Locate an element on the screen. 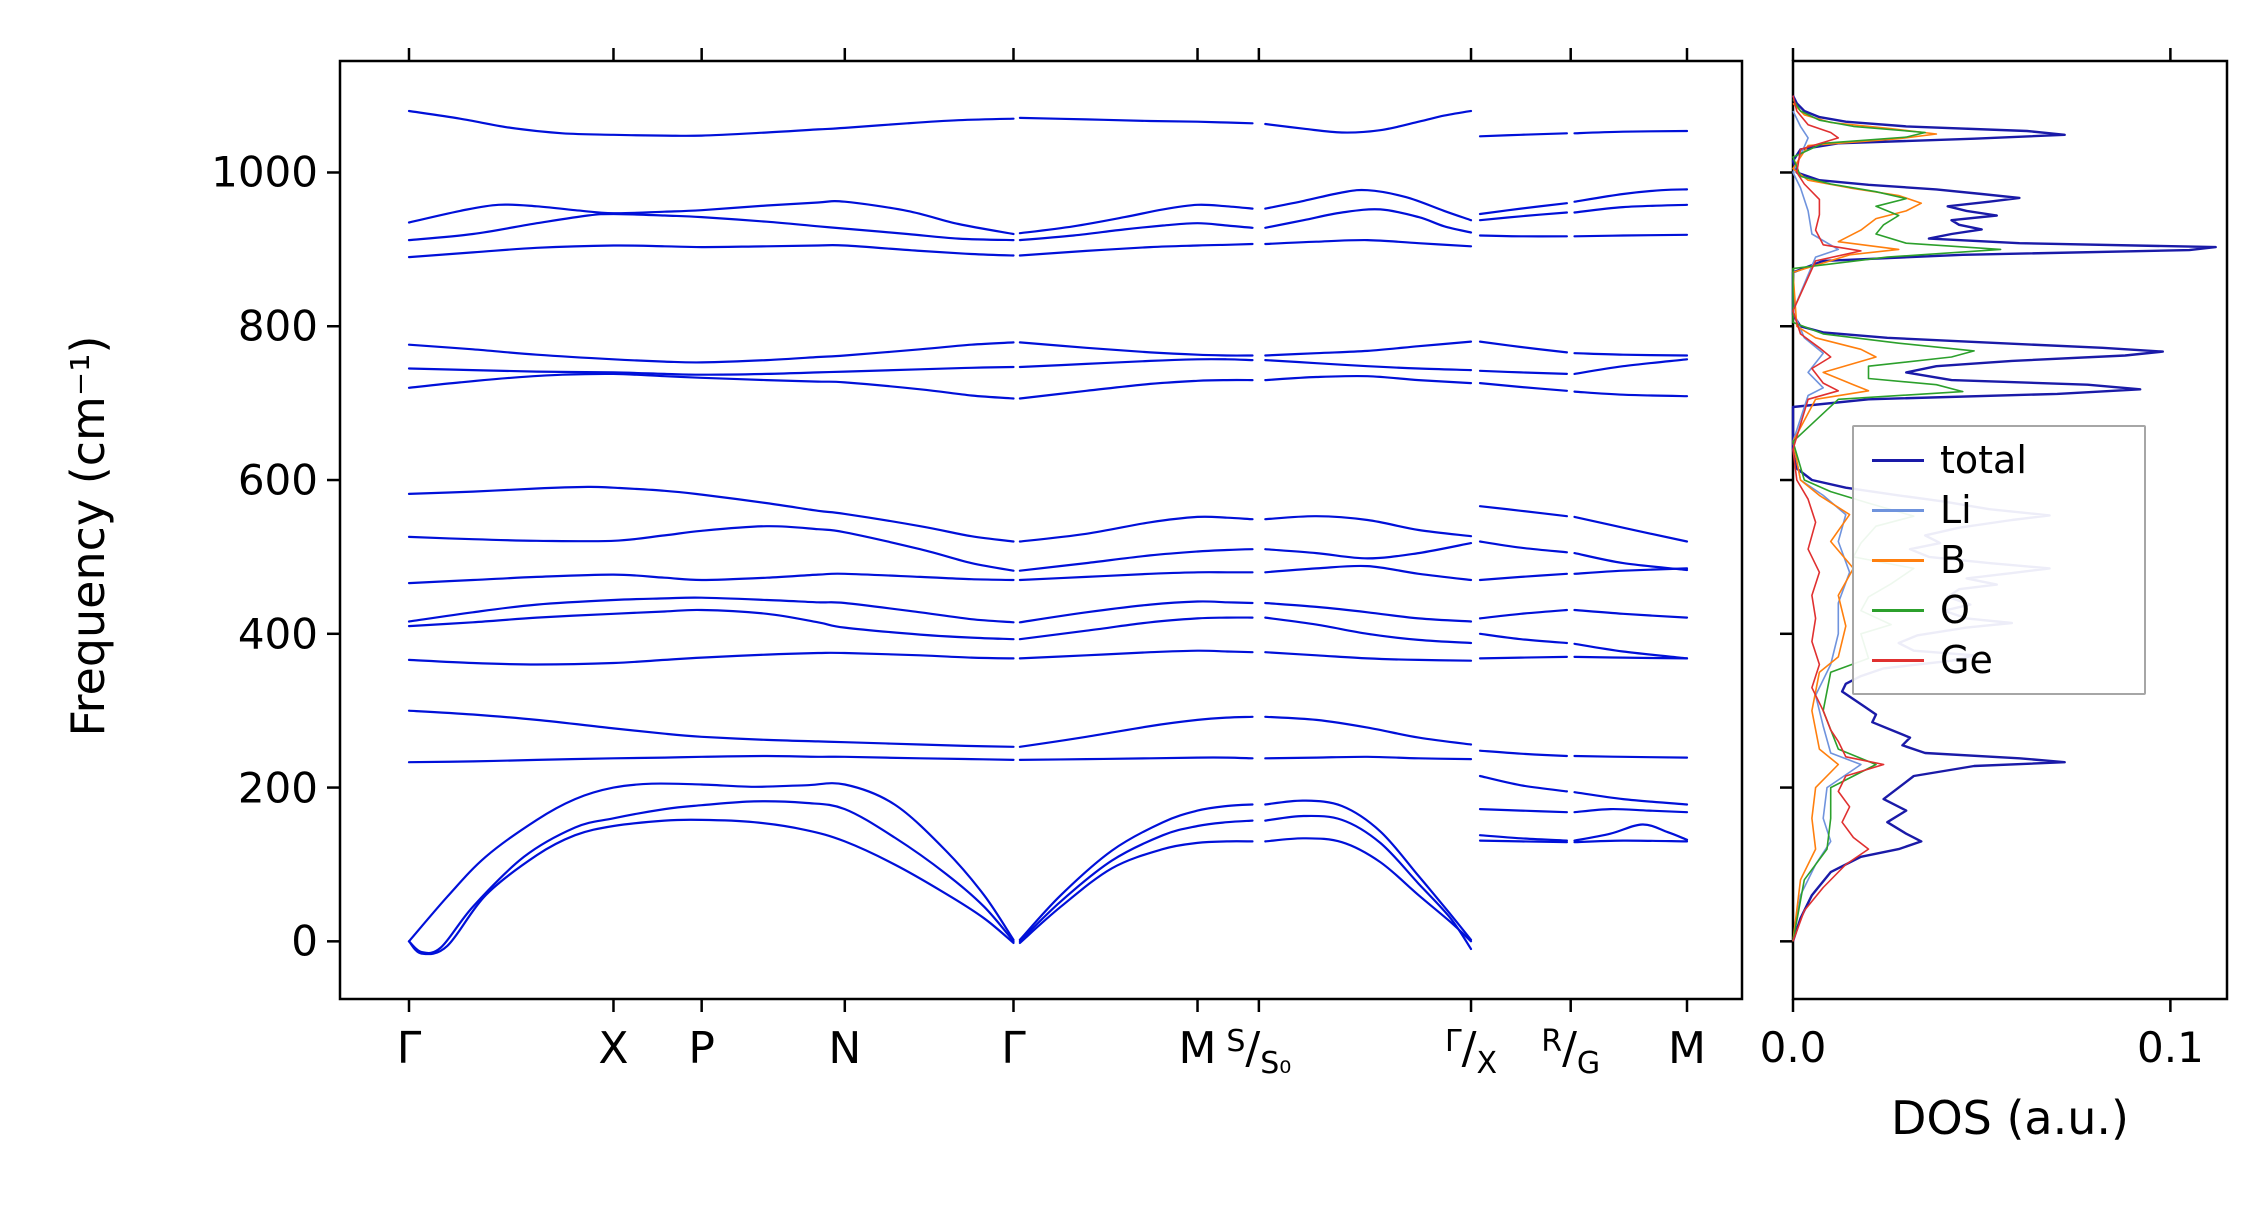  dos-curve-Ge is located at coordinates (1838, 518).